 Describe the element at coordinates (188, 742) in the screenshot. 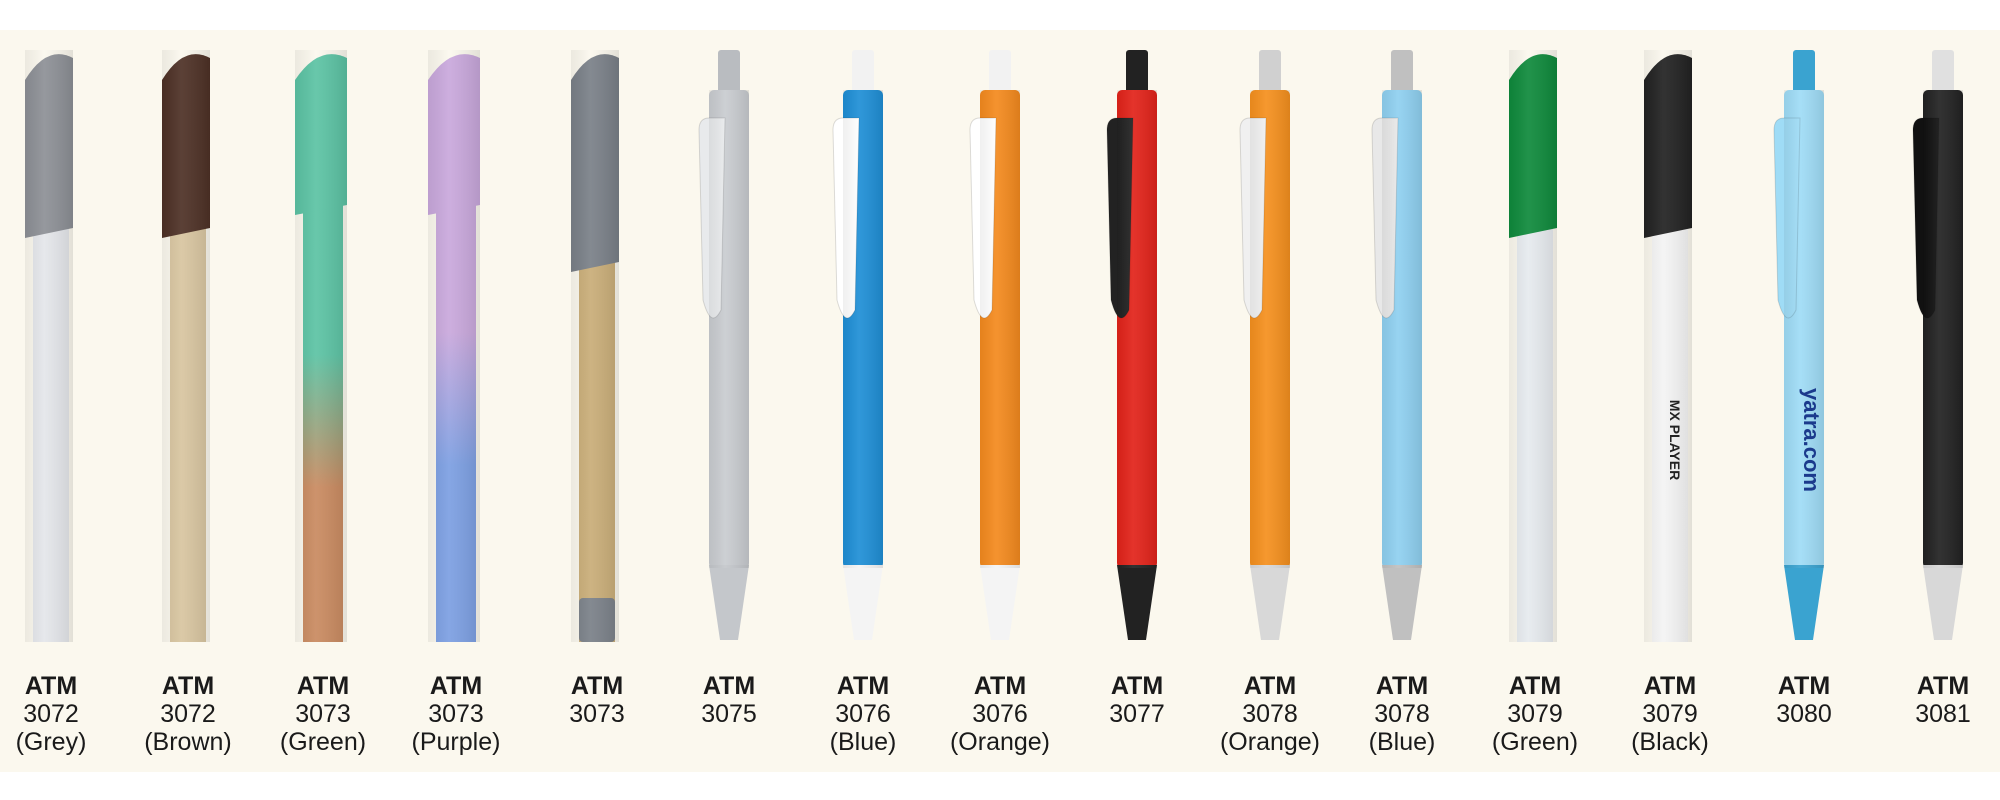

I see `pen-variant: (Brown)` at that location.